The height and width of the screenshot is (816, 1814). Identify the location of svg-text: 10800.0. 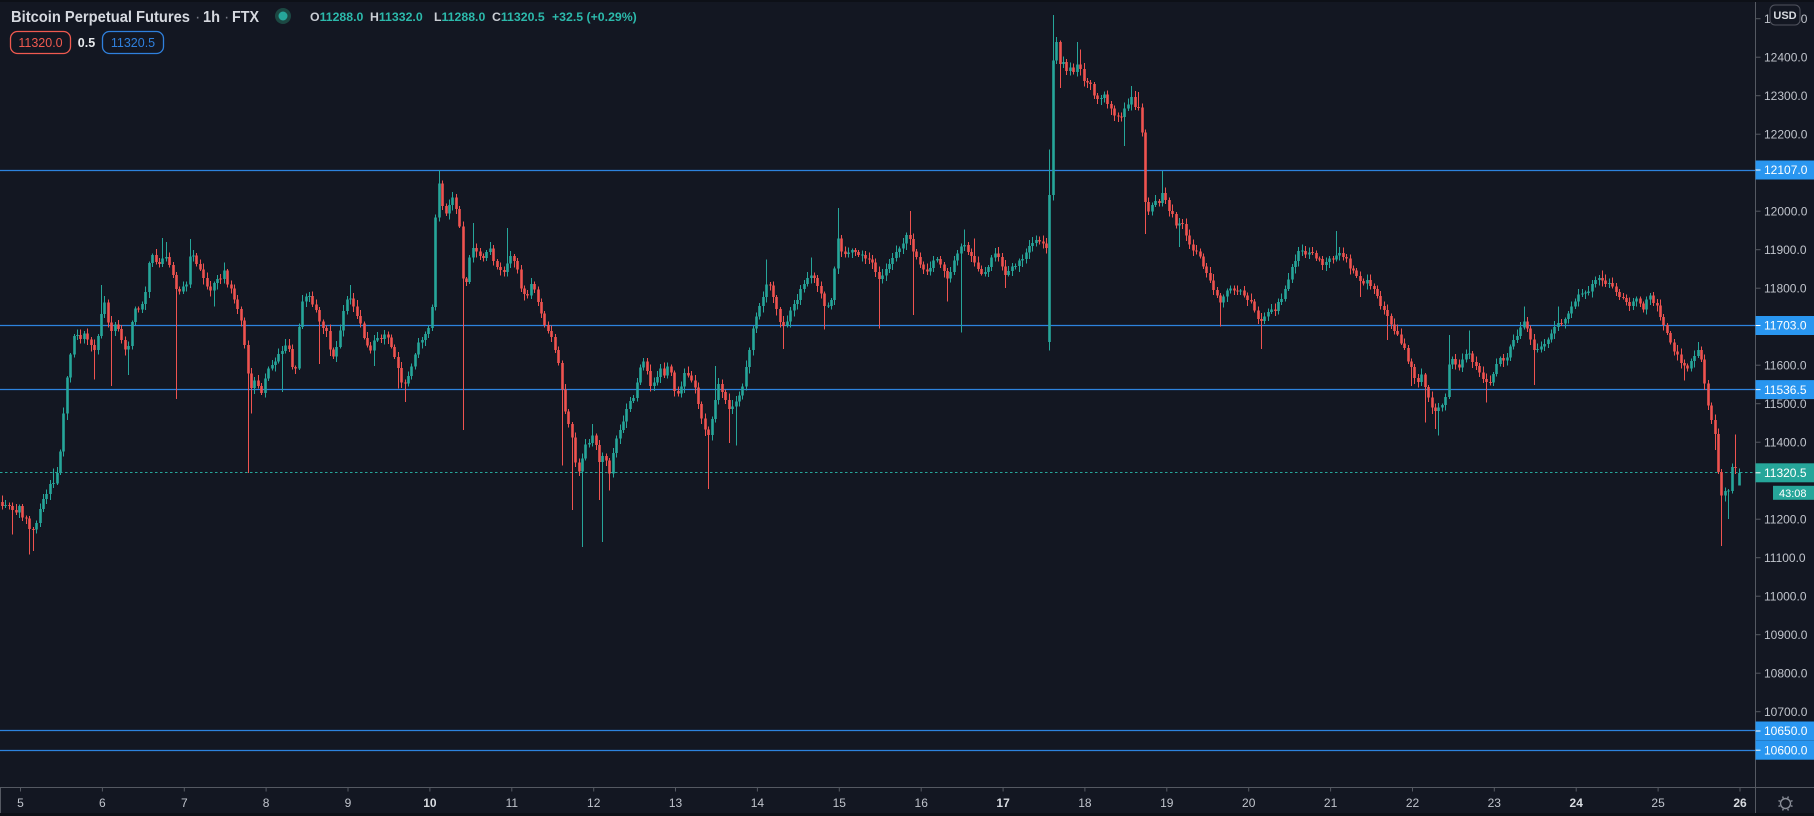
(1786, 673).